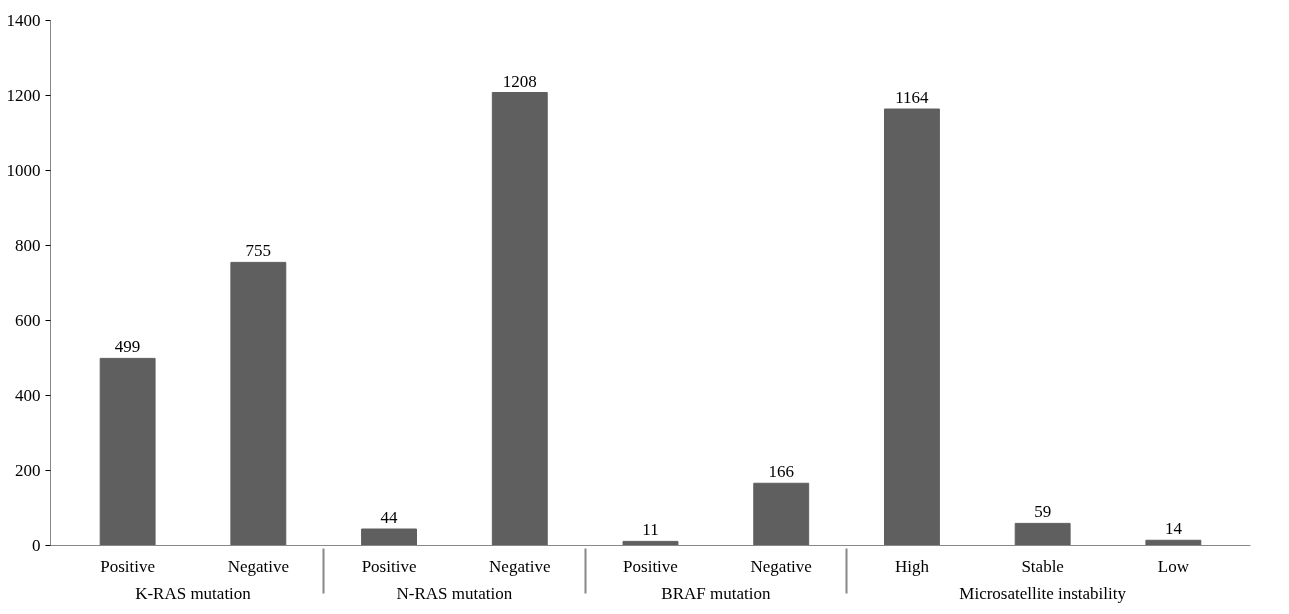  What do you see at coordinates (28, 320) in the screenshot?
I see `y-tick-label: 600` at bounding box center [28, 320].